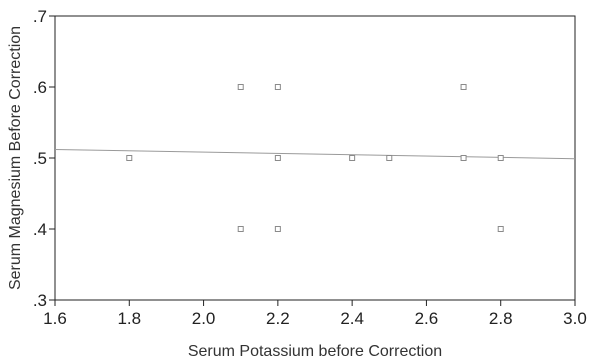  What do you see at coordinates (501, 318) in the screenshot?
I see `x-tick-label: 2.8` at bounding box center [501, 318].